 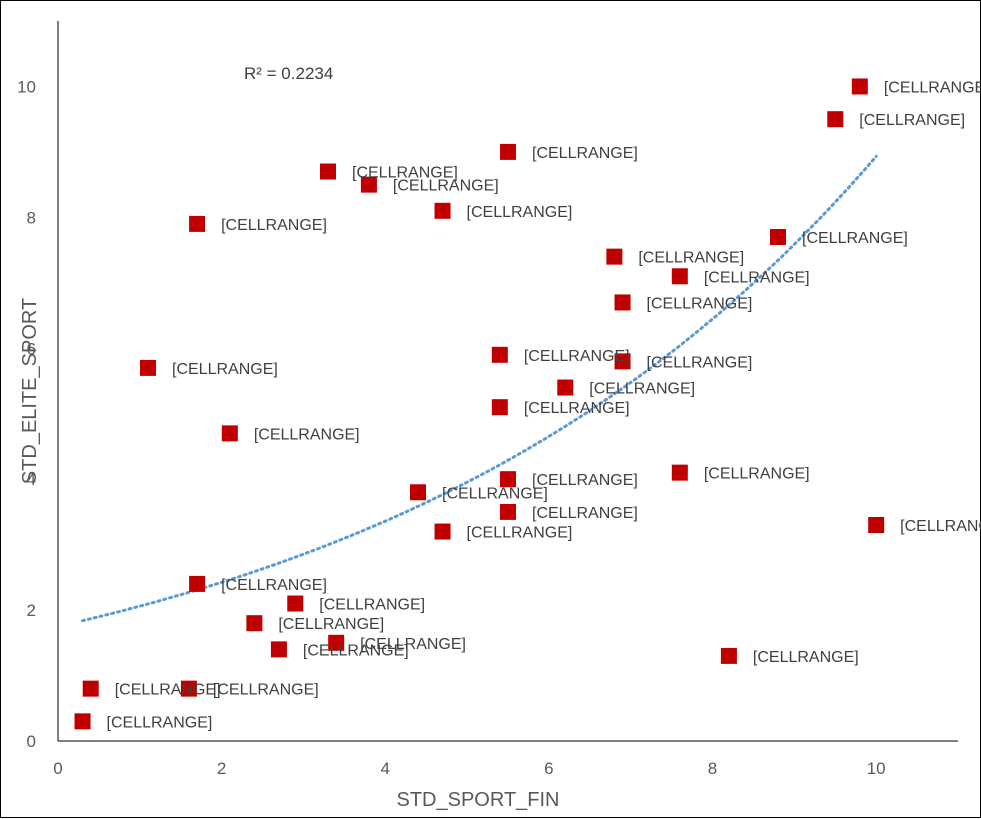 What do you see at coordinates (221, 768) in the screenshot?
I see `x-tick-label: 2` at bounding box center [221, 768].